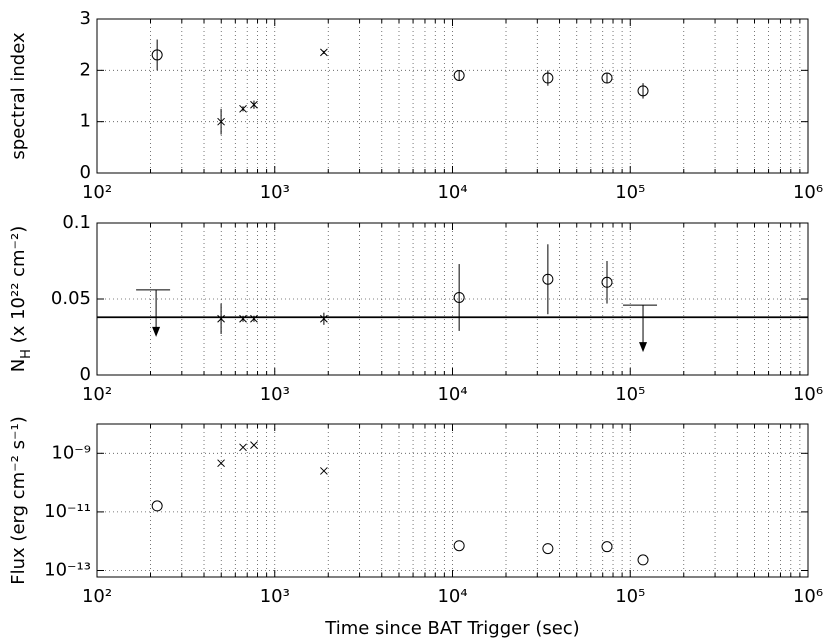 This screenshot has height=644, width=830. I want to click on y-axis-label: Flux (erg cm⁻² s⁻¹), so click(18, 500).